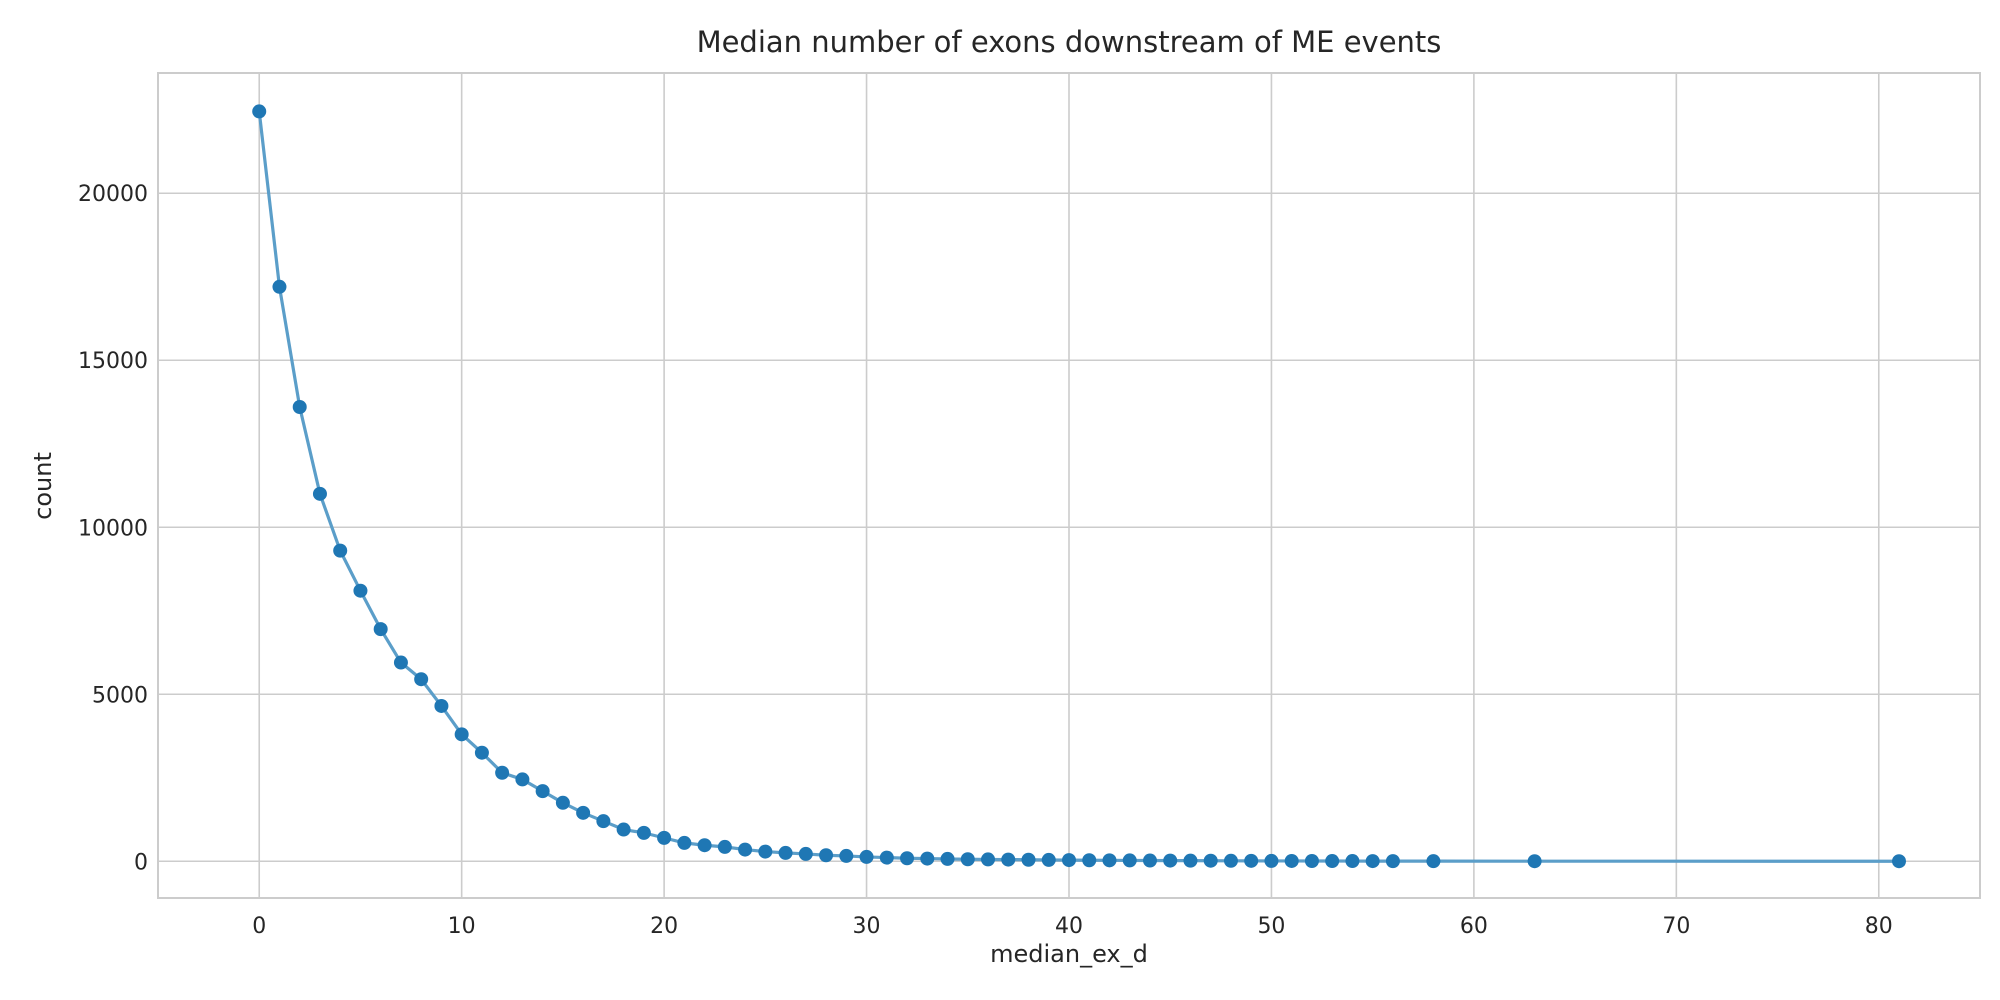 The width and height of the screenshot is (2000, 1000). I want to click on y-tick-label: 15000, so click(113, 361).